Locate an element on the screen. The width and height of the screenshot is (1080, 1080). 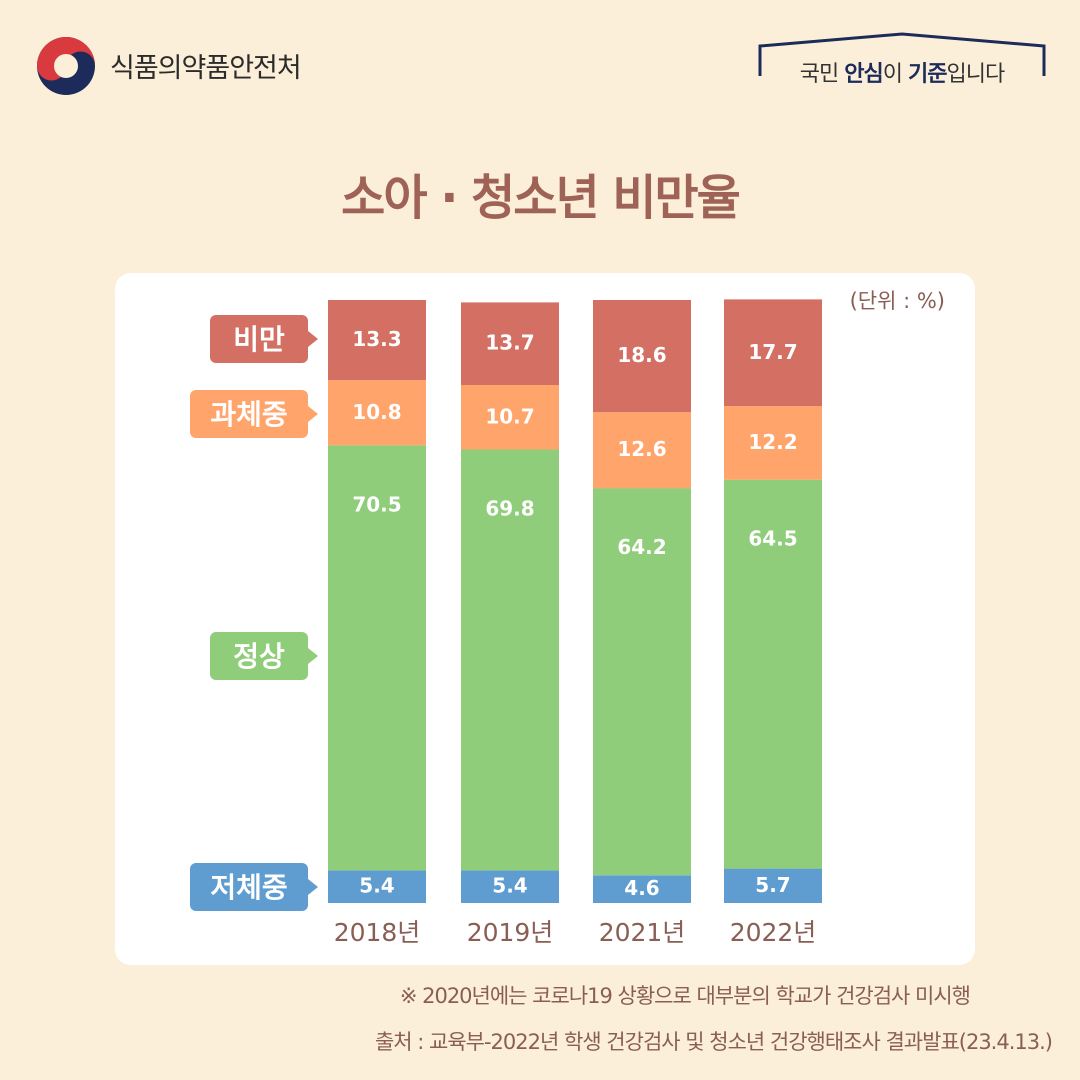
data-label-overweight-1: 10.8 is located at coordinates (376, 412).